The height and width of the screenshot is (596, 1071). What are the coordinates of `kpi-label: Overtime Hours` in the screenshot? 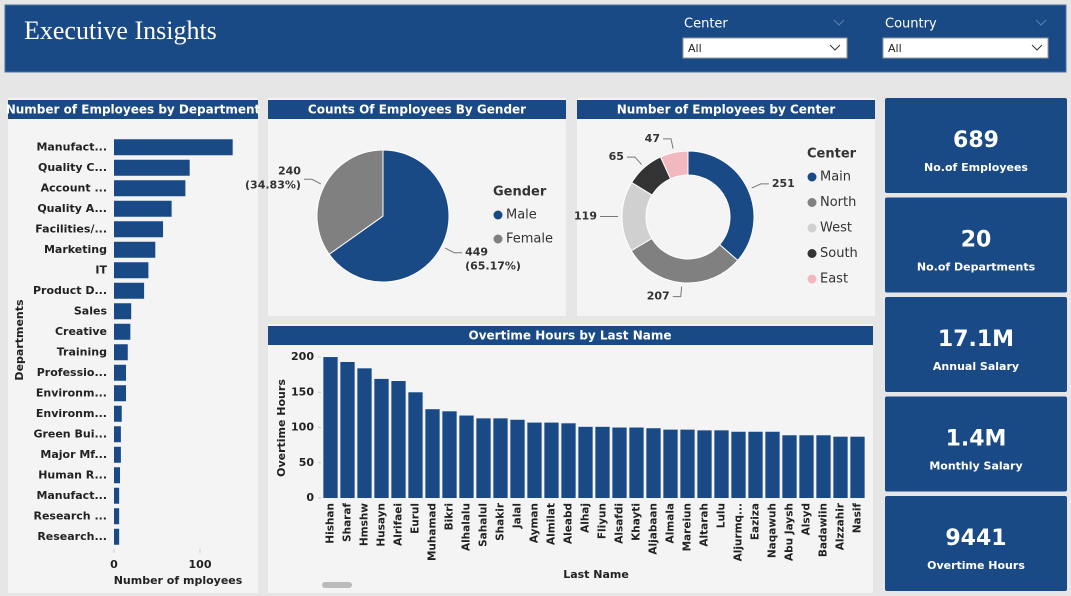 It's located at (976, 565).